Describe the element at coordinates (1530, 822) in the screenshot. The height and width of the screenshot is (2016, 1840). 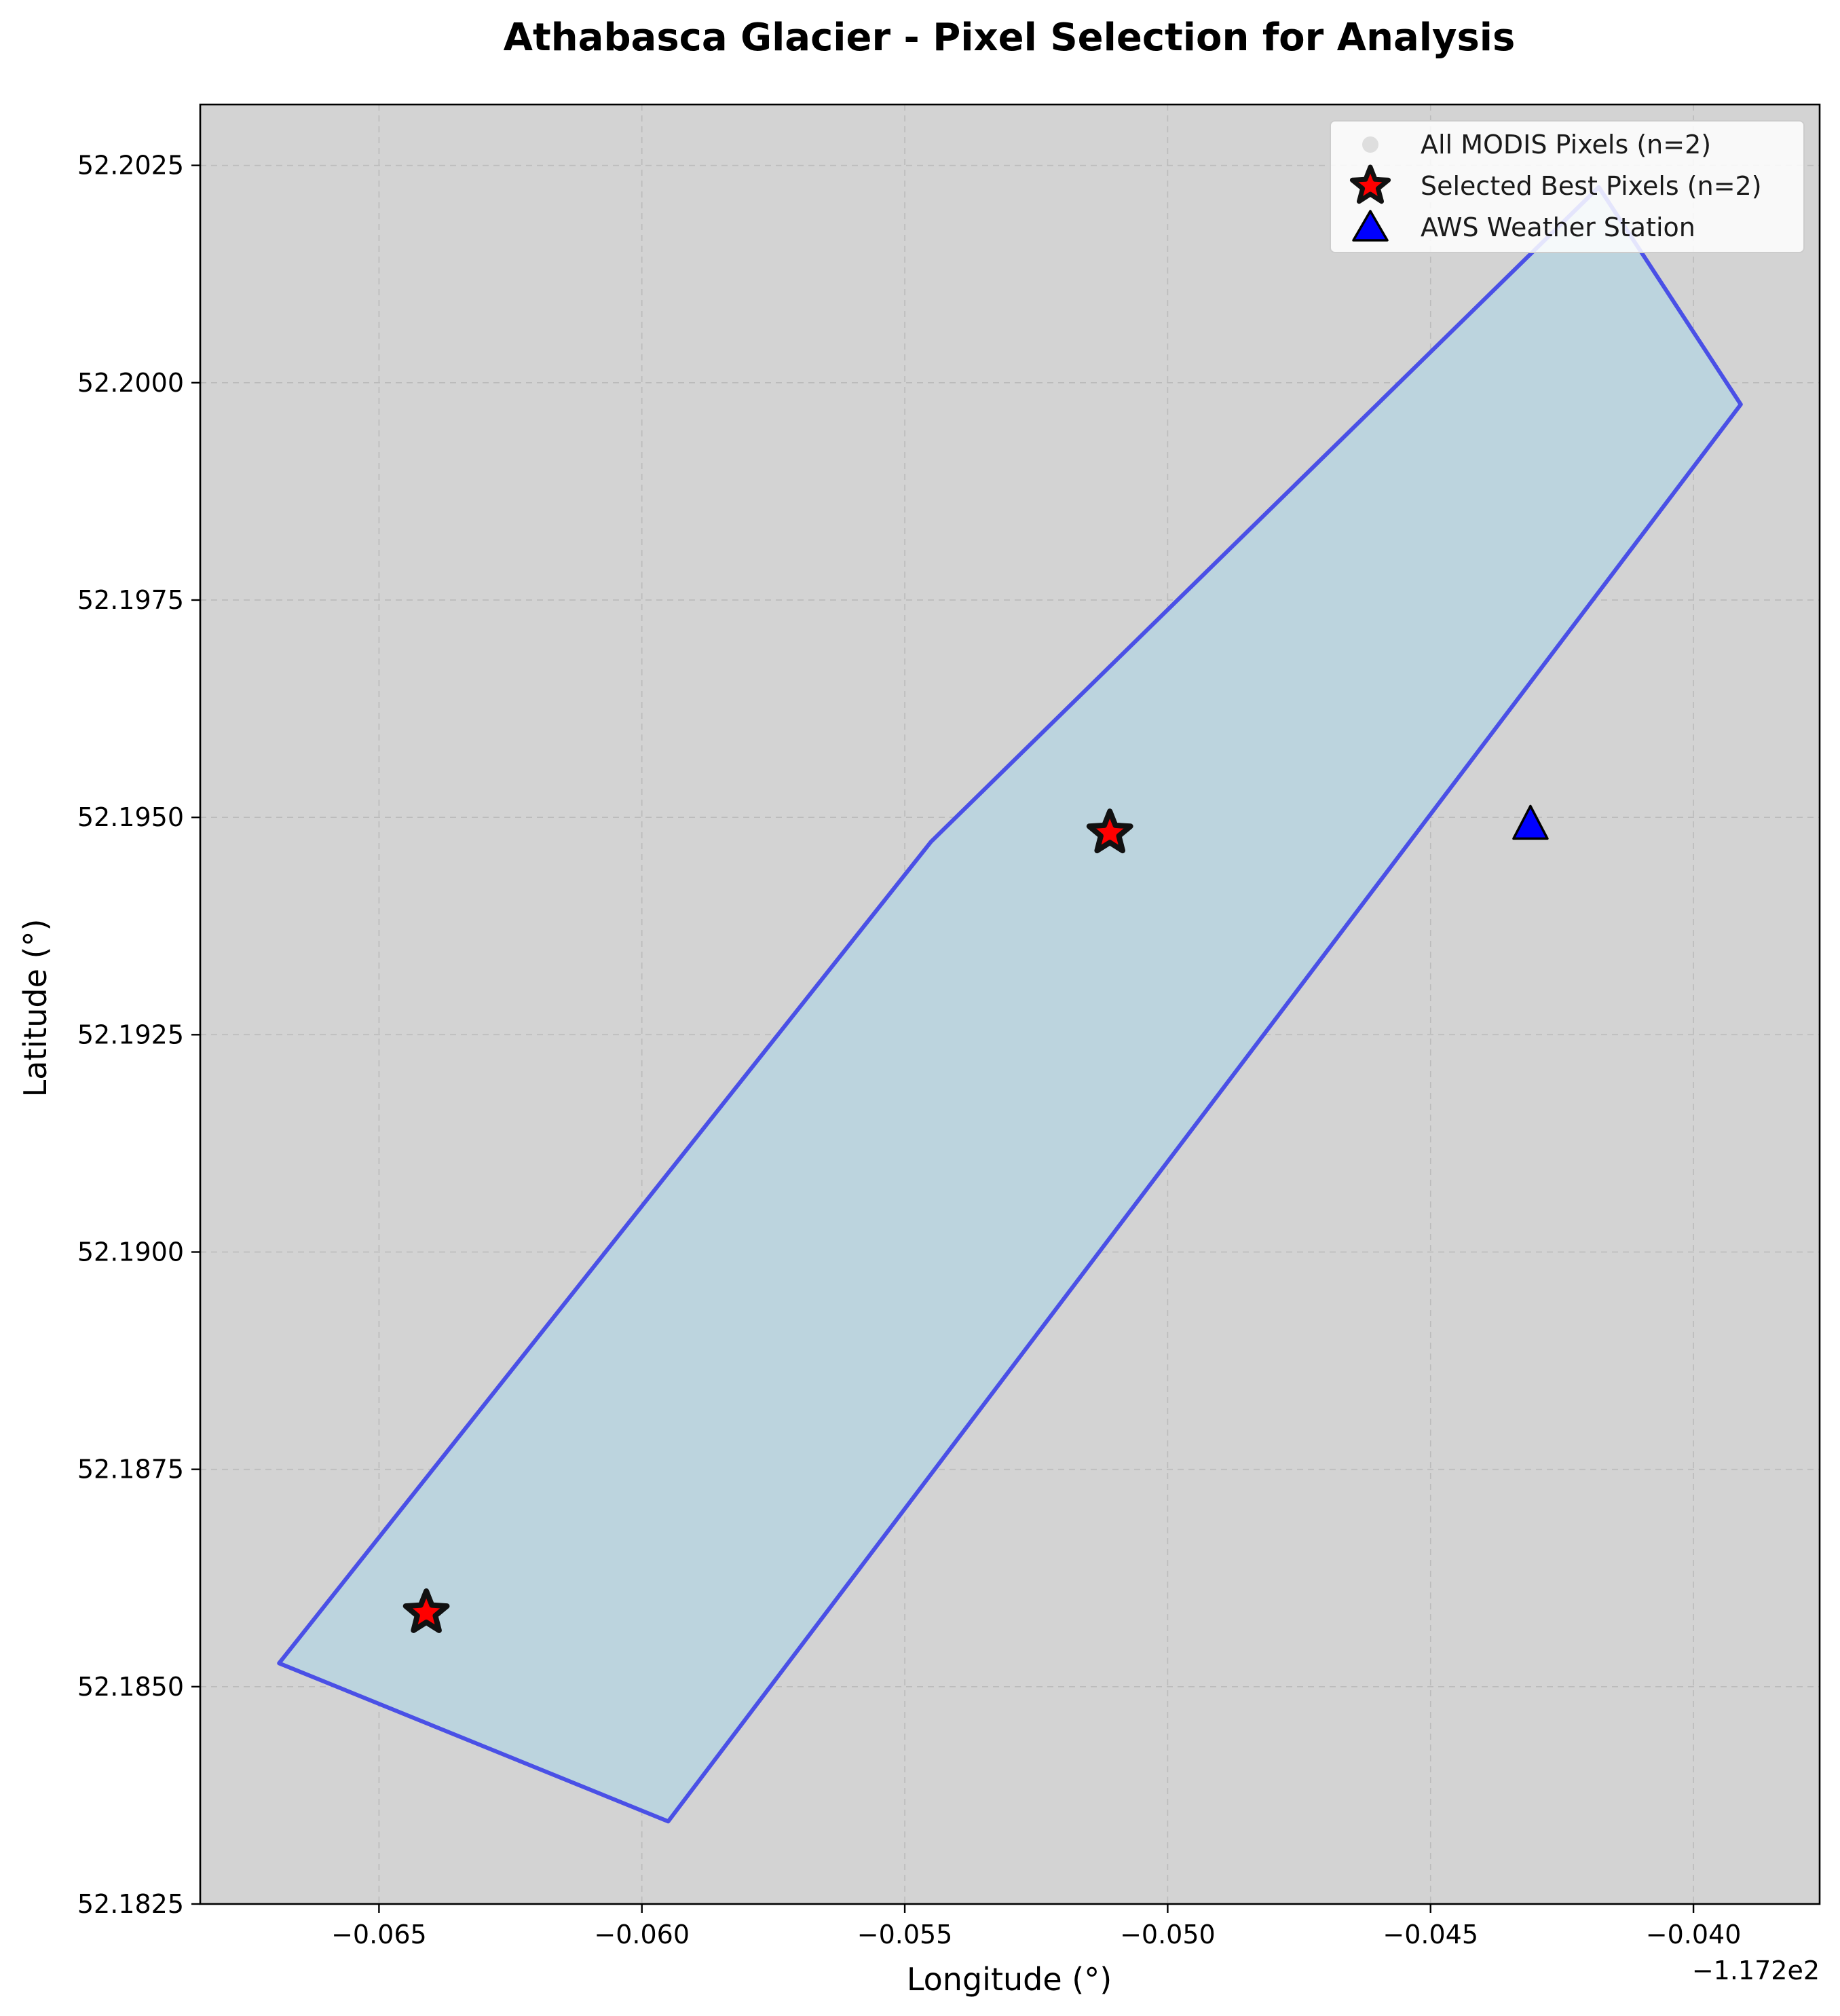
I see `aws-station-marker` at that location.